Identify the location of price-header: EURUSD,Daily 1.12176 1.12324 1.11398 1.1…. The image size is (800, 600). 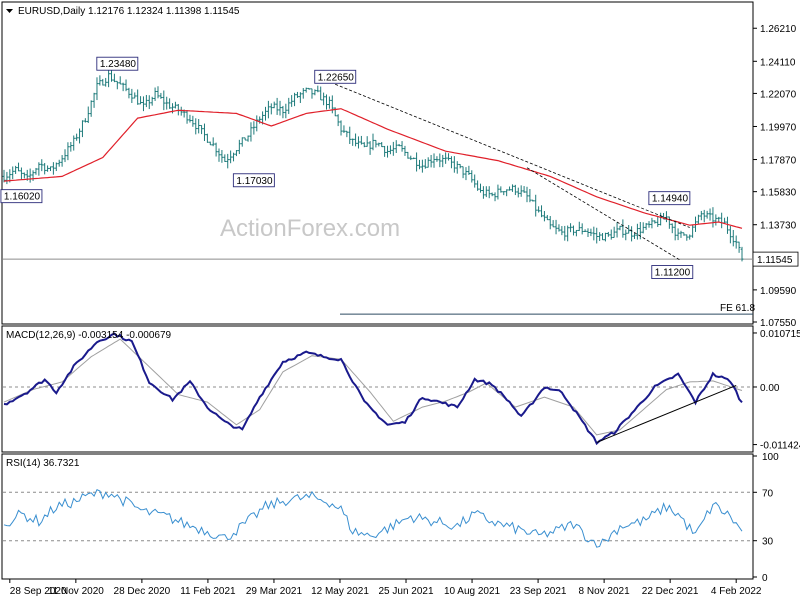
(123, 11).